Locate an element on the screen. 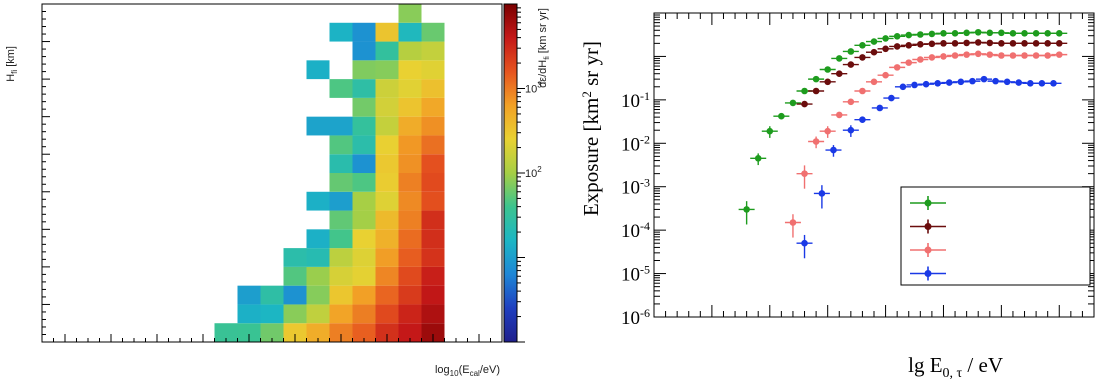  heatmap-x-label-sub: 10 is located at coordinates (454, 373).